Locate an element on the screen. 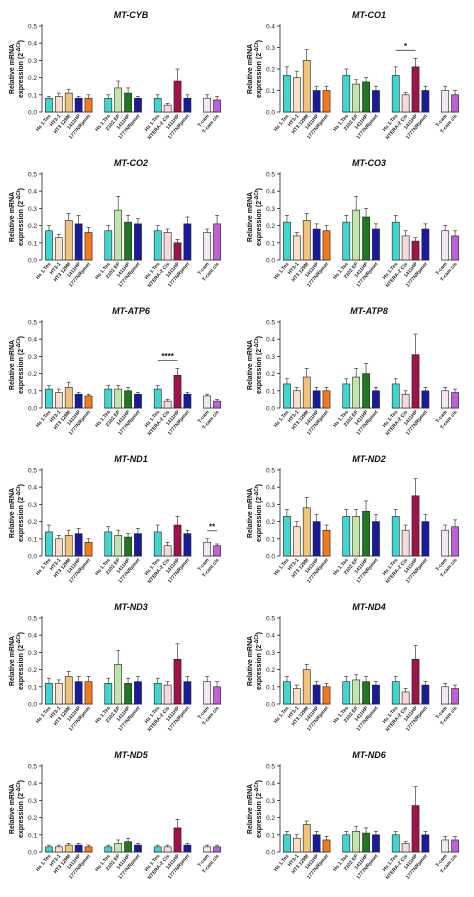  chart-title: MT-CYB is located at coordinates (131, 15).